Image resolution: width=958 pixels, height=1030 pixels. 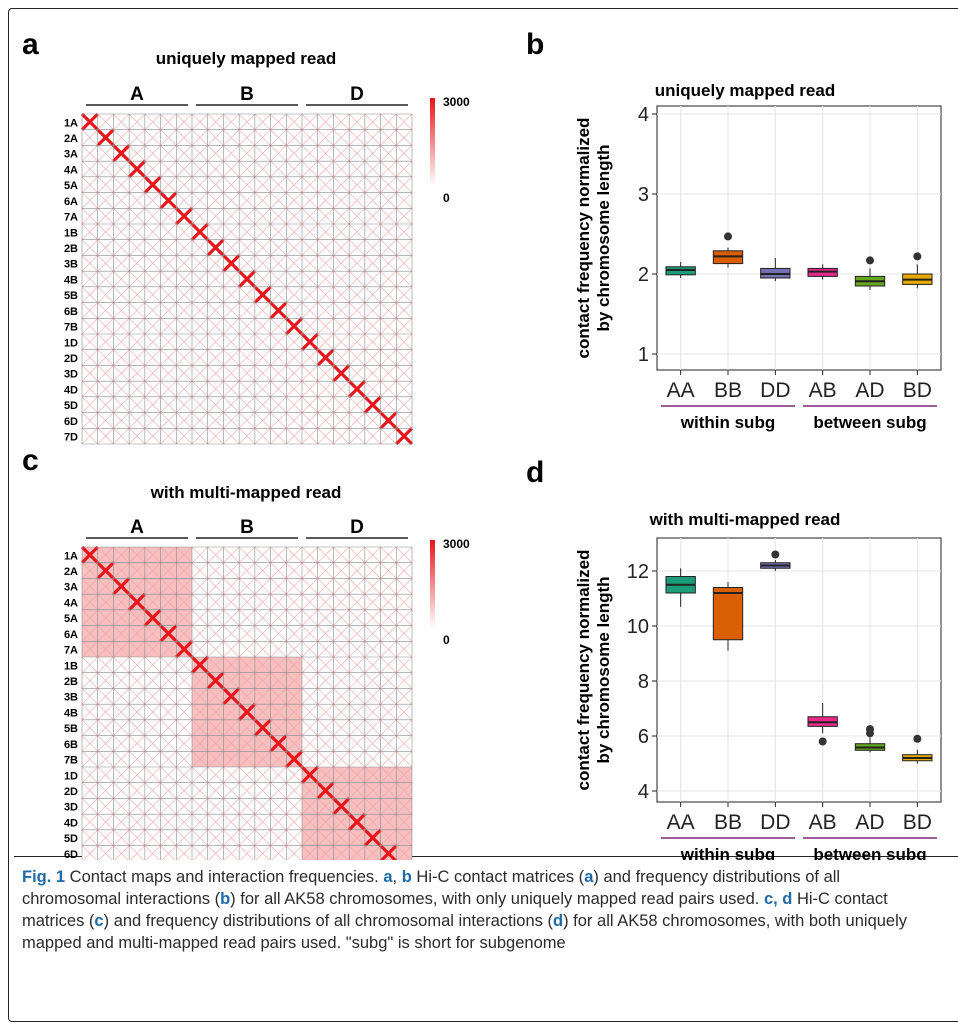 I want to click on x-tick-label: BB, so click(x=728, y=390).